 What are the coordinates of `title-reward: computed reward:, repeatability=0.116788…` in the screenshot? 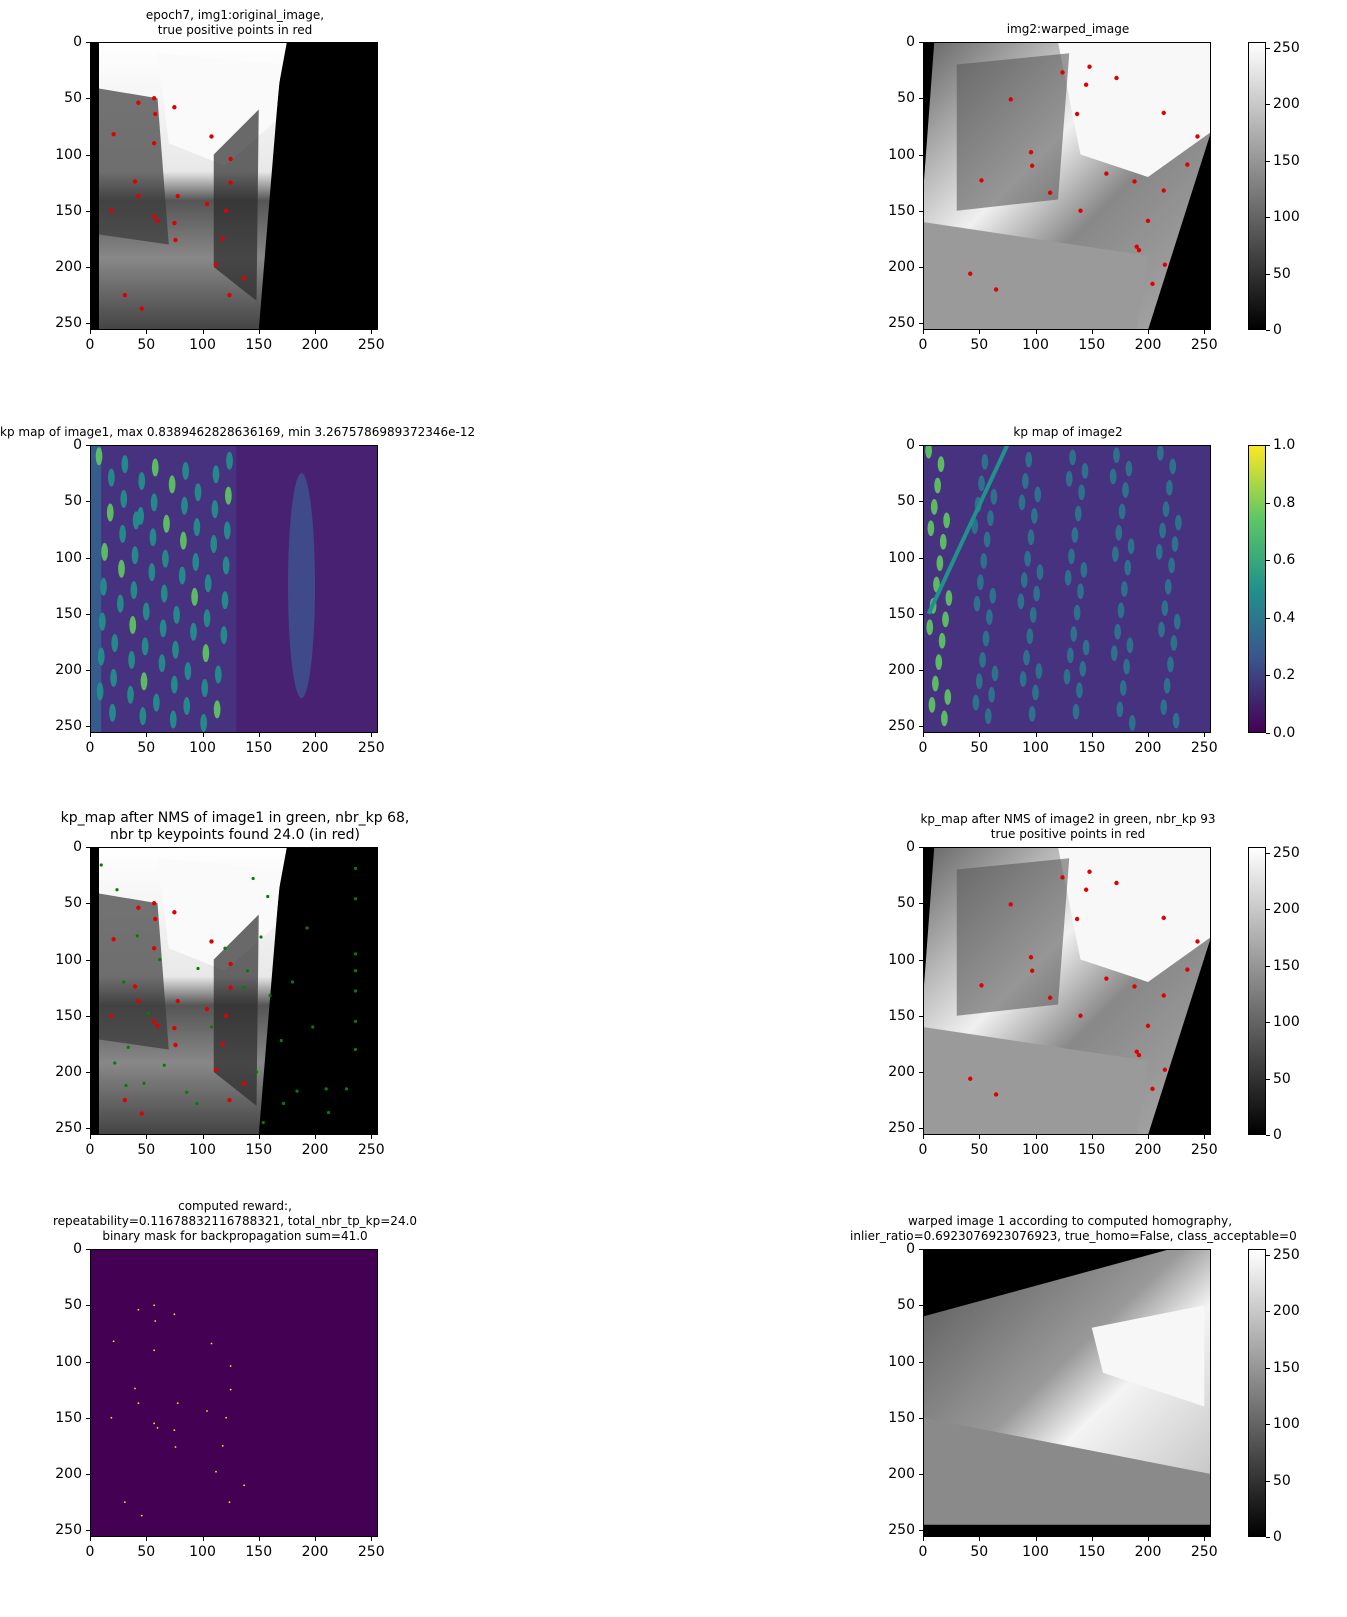 It's located at (235, 1221).